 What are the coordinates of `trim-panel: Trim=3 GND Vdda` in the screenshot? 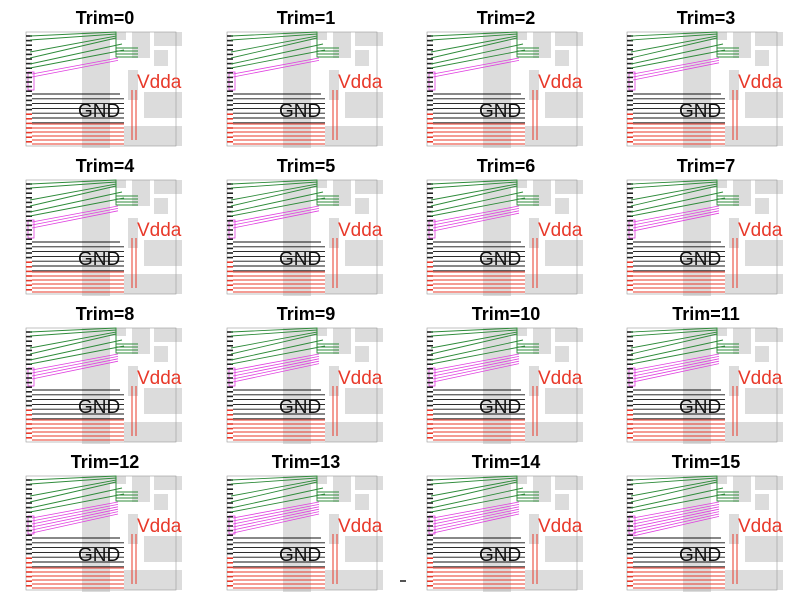 It's located at (706, 78).